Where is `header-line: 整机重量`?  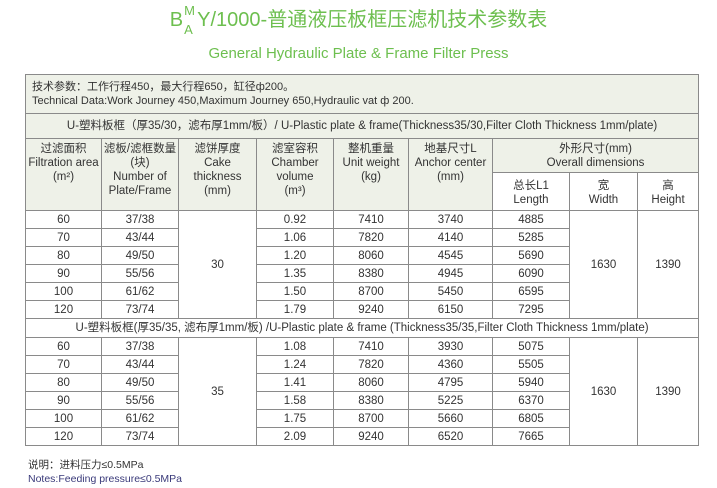
header-line: 整机重量 is located at coordinates (371, 149).